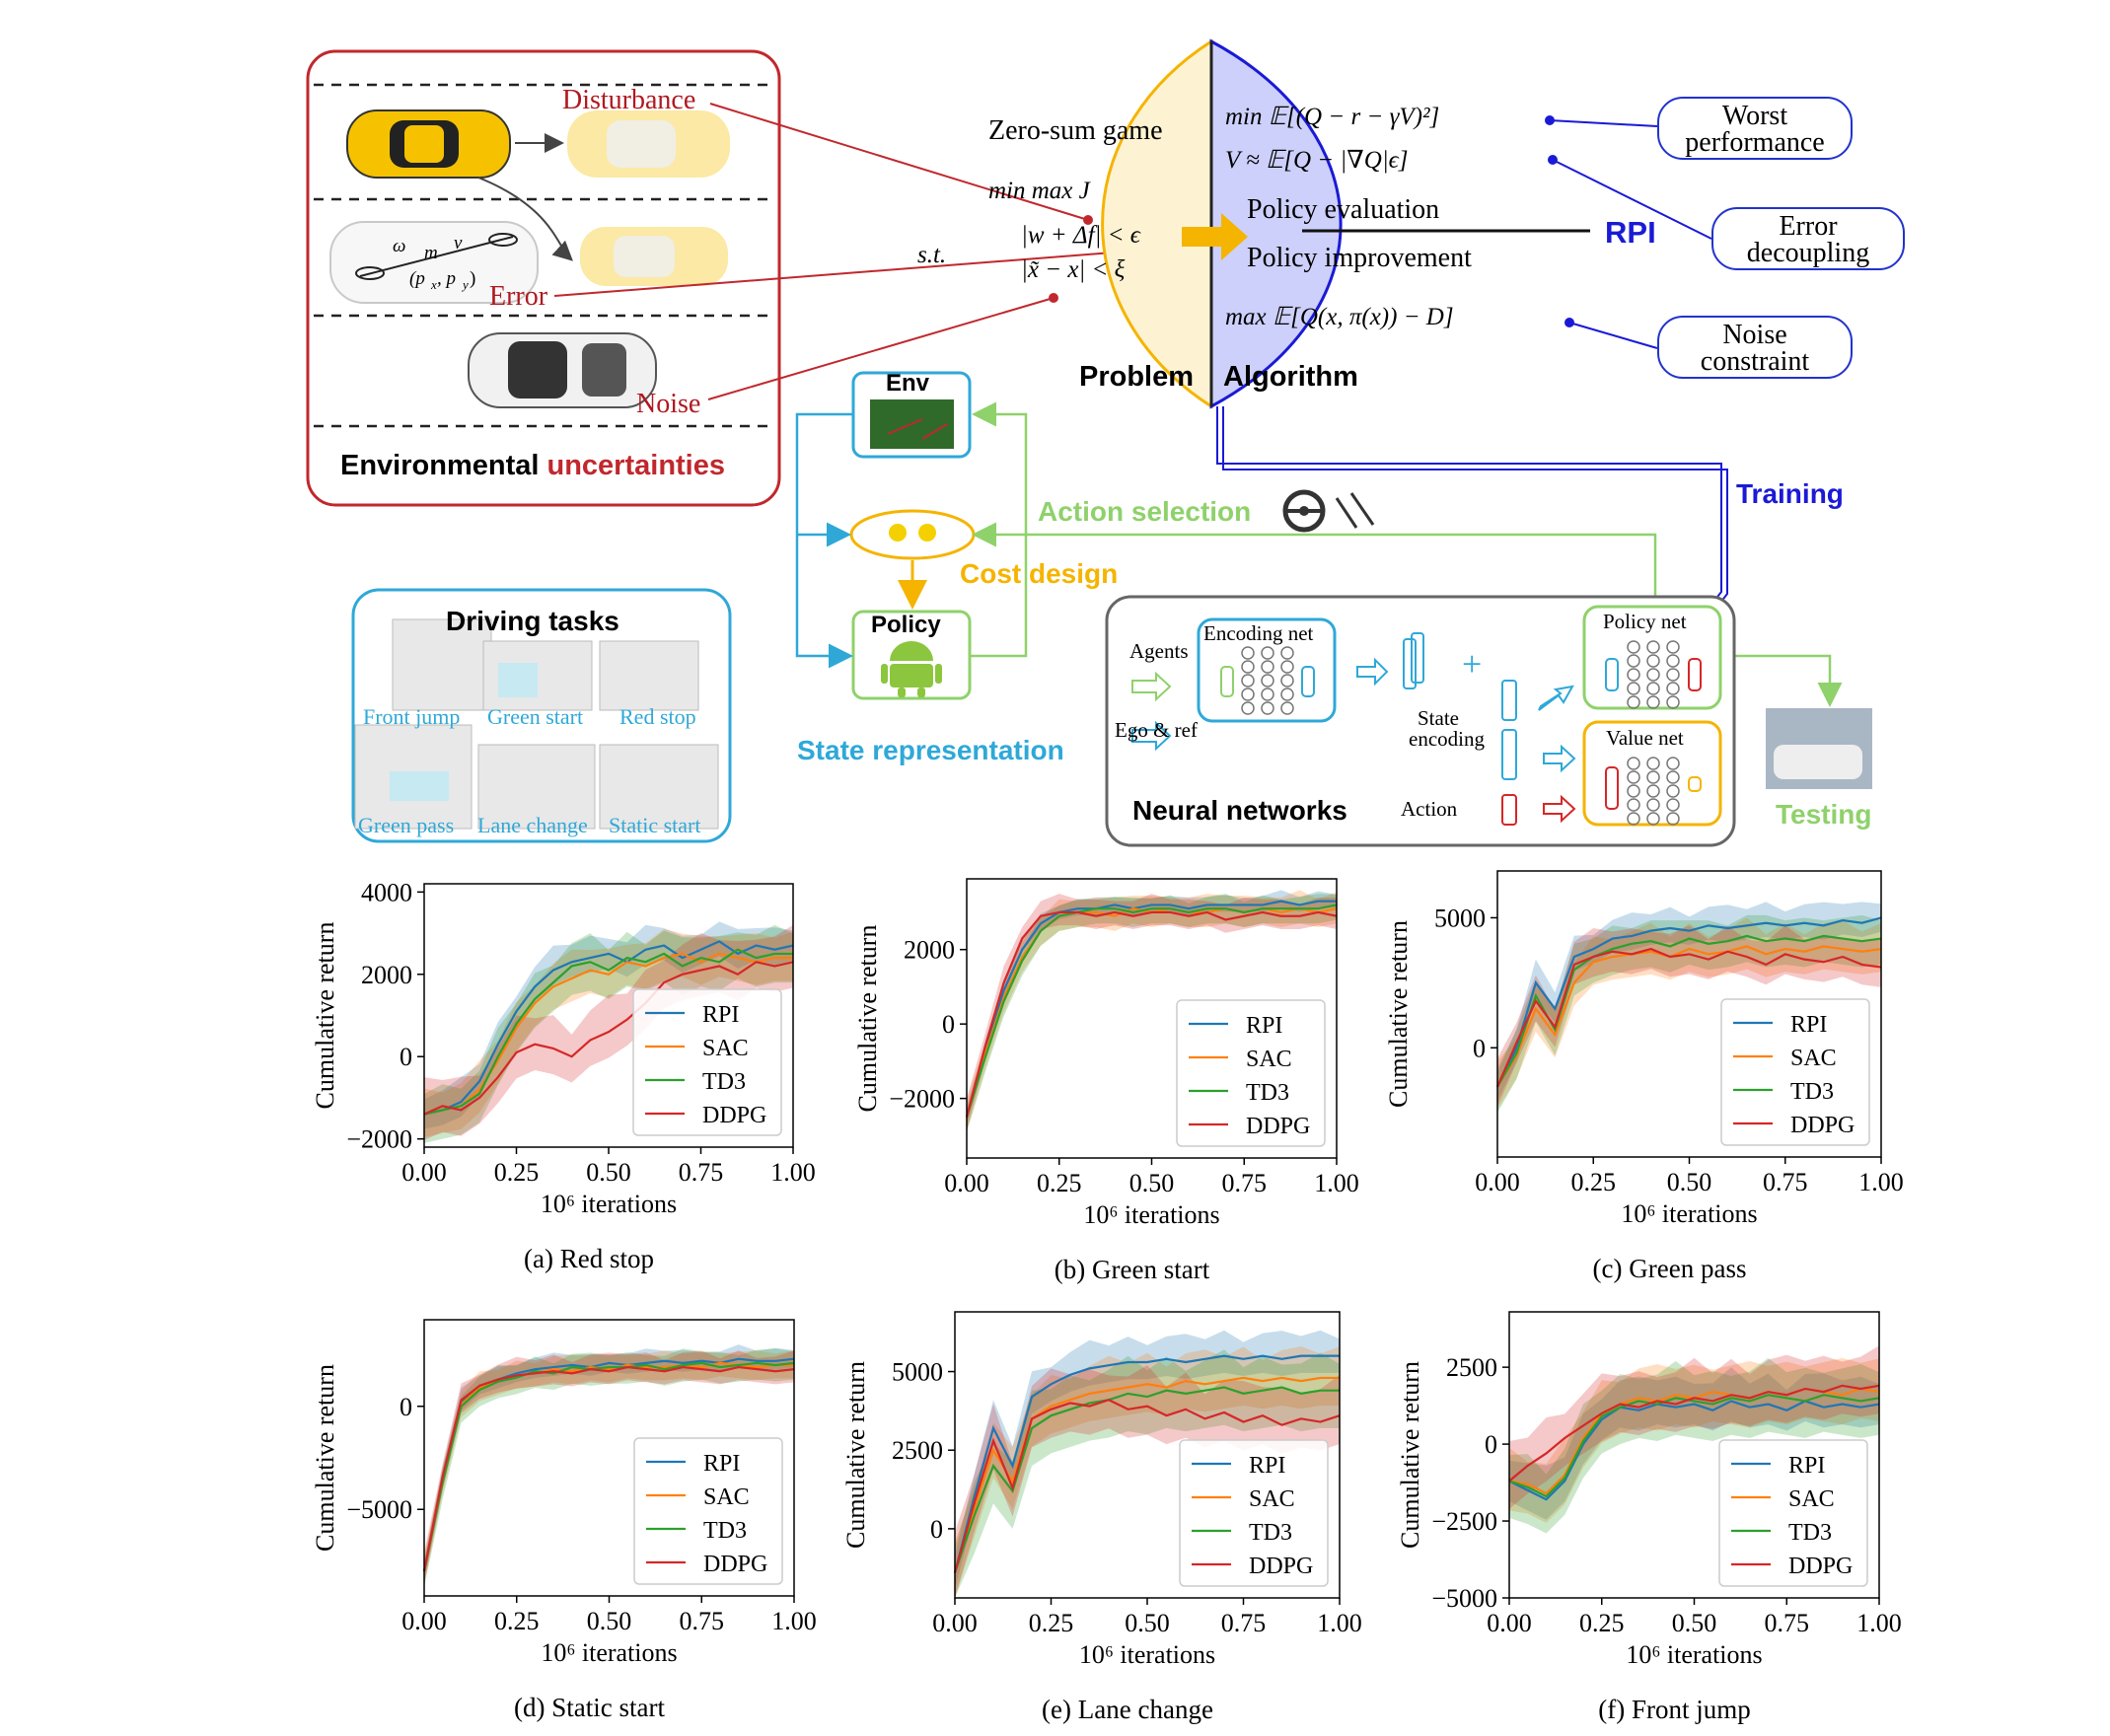 Image resolution: width=2110 pixels, height=1736 pixels. Describe the element at coordinates (1645, 621) in the screenshot. I see `nn-policy-net: Policy net` at that location.